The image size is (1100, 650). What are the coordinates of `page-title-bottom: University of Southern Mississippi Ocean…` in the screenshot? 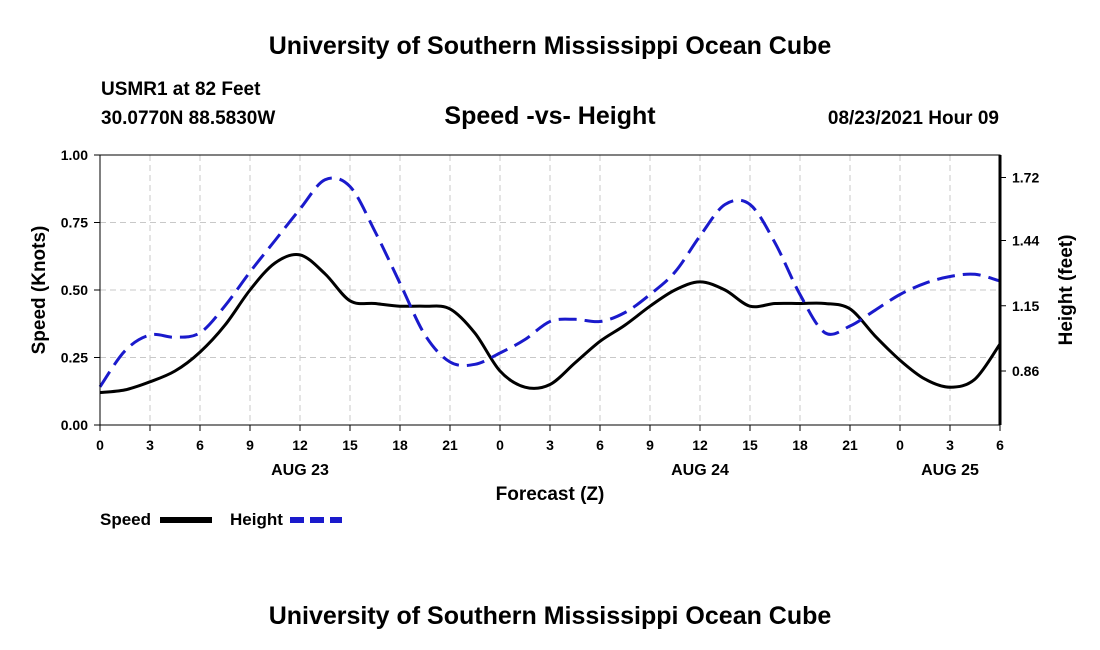 It's located at (550, 616).